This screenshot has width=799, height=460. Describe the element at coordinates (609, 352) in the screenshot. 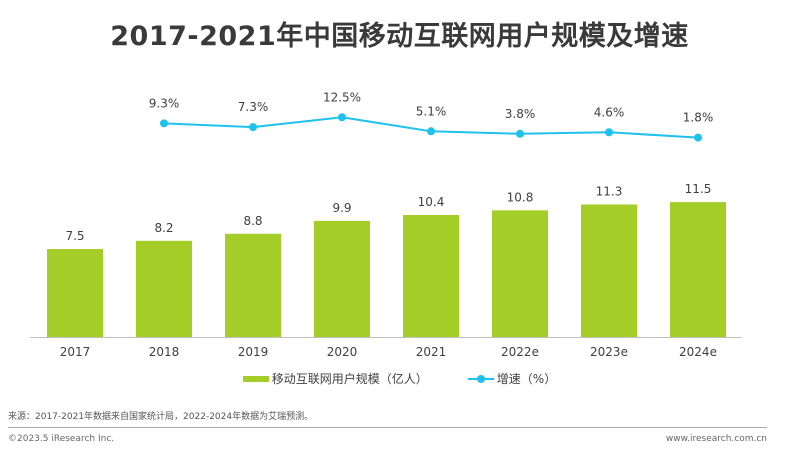

I see `x-tick-2023e: 2023e` at that location.